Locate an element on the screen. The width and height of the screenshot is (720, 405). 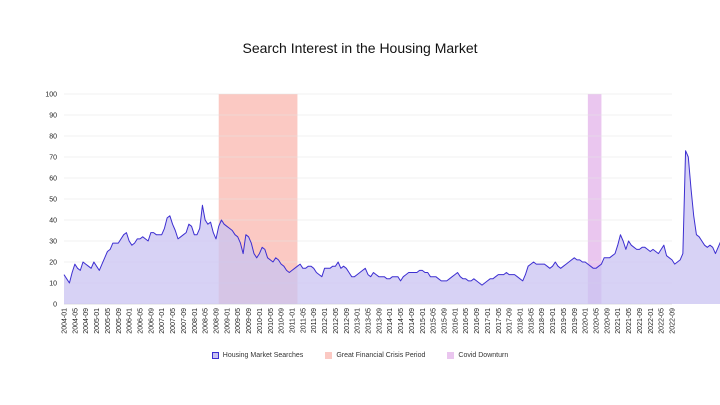
x-tick-label: 2011-01 is located at coordinates (293, 320).